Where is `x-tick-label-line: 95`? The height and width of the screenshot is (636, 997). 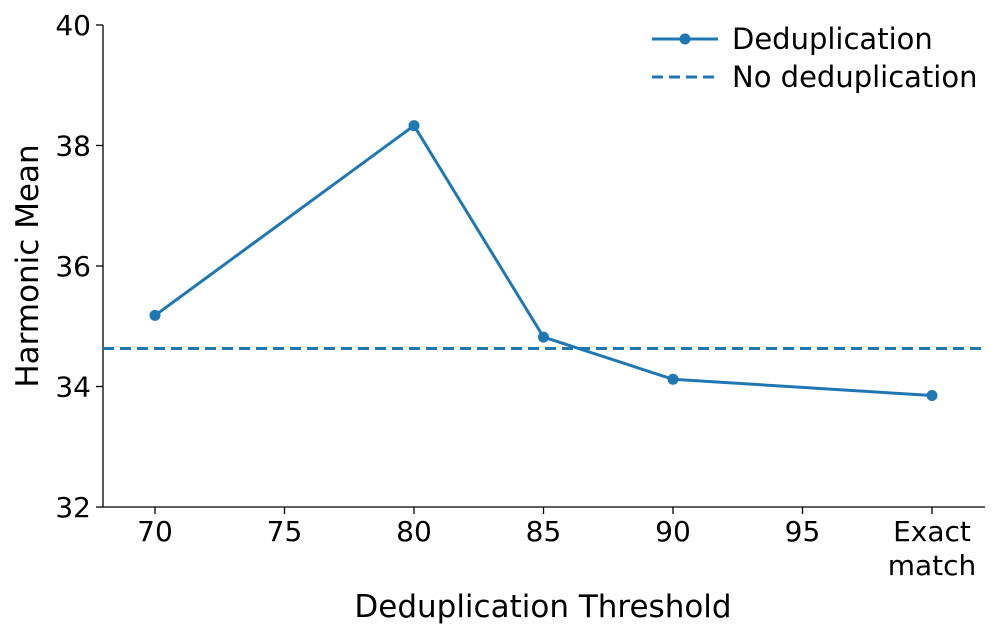 x-tick-label-line: 95 is located at coordinates (803, 531).